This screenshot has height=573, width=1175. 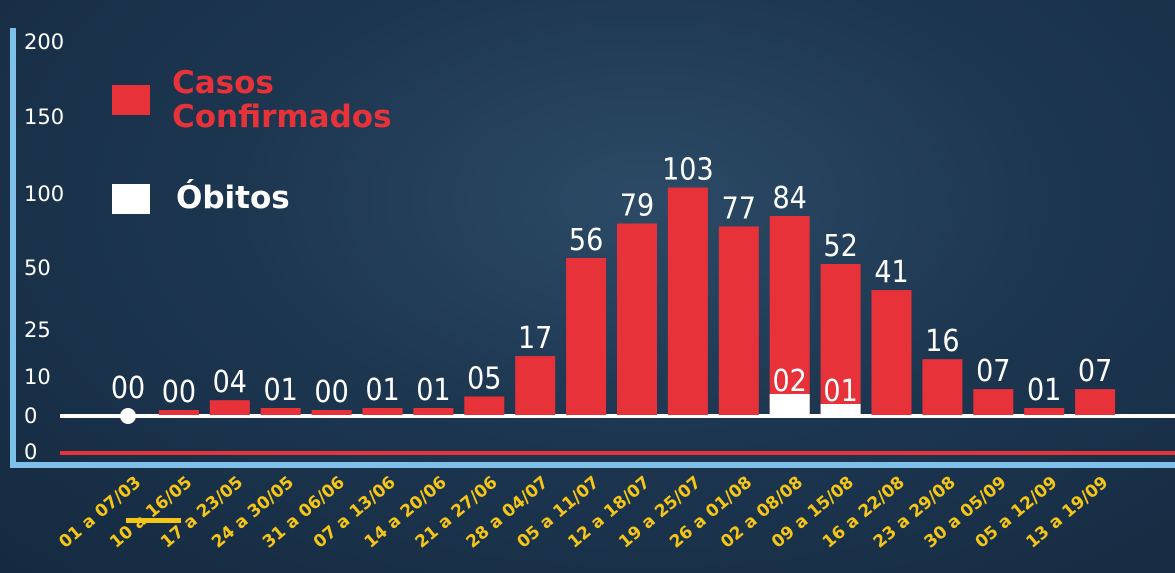 I want to click on casos-value-label: 17, so click(x=535, y=338).